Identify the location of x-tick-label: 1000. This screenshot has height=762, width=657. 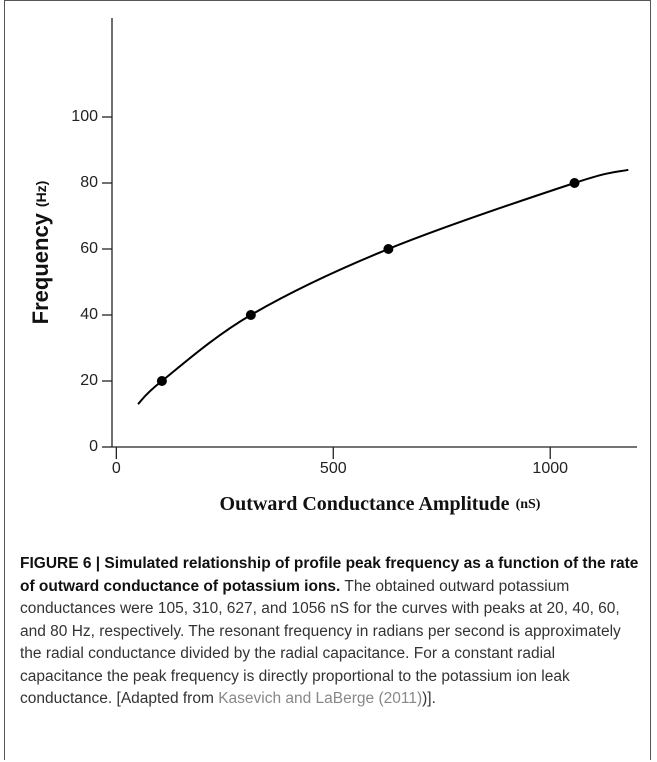
(550, 468).